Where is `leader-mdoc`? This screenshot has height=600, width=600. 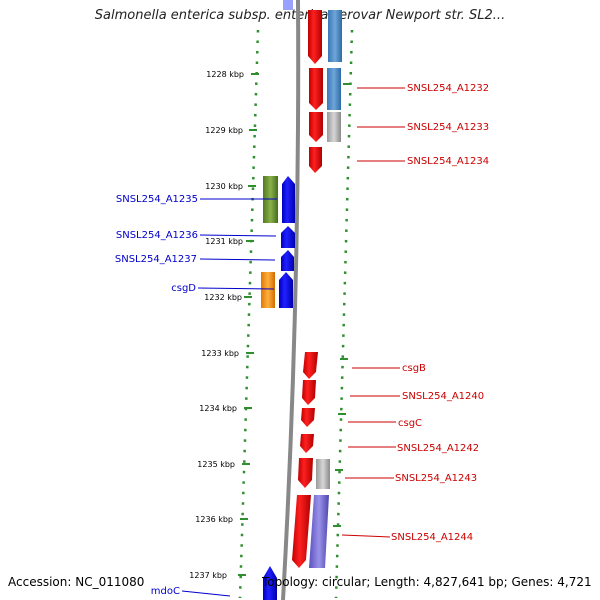
leader-mdoc is located at coordinates (206, 593).